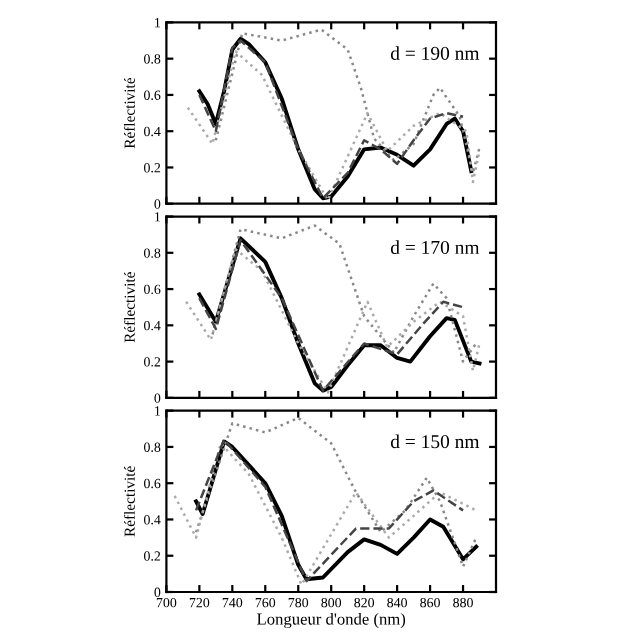  What do you see at coordinates (435, 53) in the screenshot?
I see `annotation: d = 190 nm` at bounding box center [435, 53].